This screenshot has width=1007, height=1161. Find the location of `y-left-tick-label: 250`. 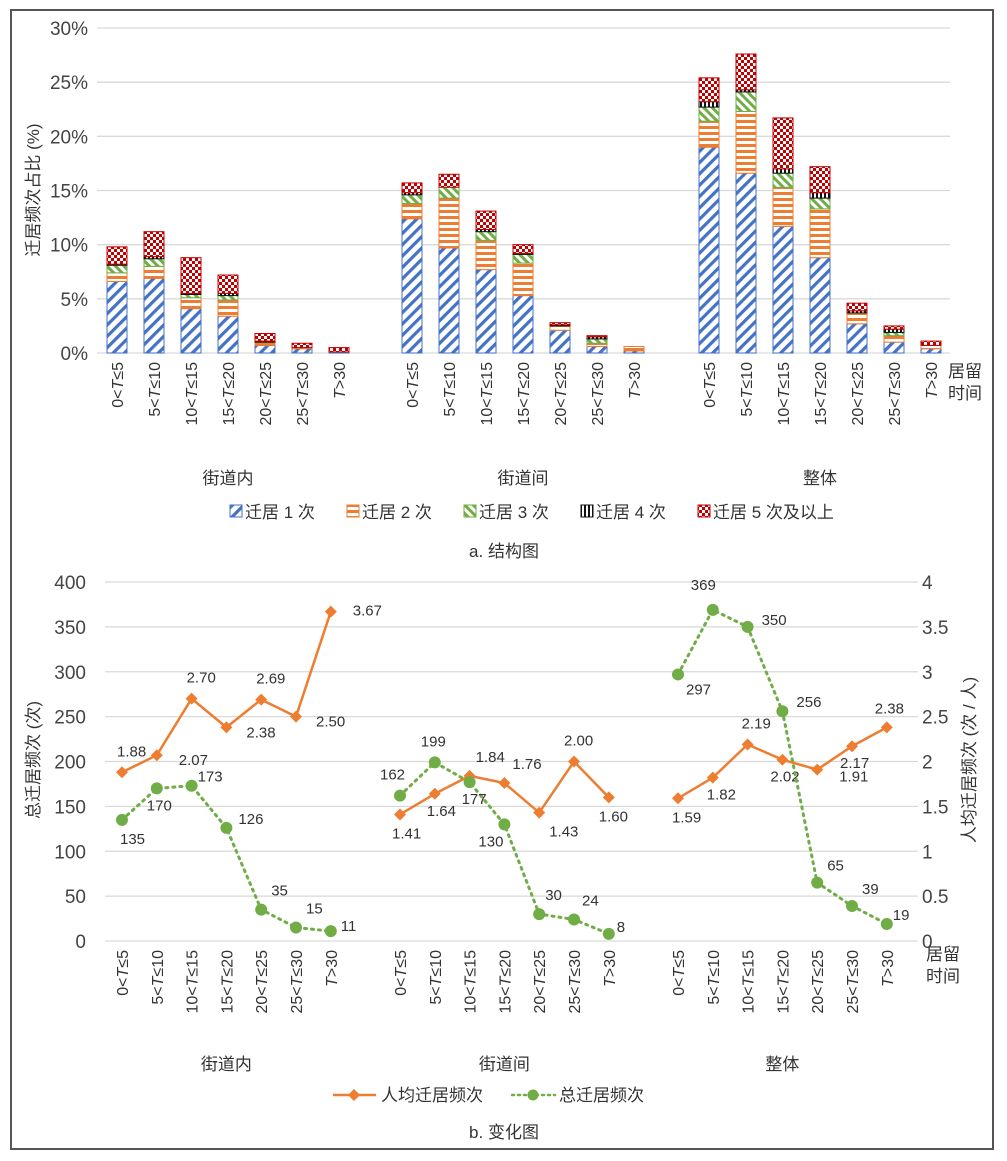

y-left-tick-label: 250 is located at coordinates (70, 718).